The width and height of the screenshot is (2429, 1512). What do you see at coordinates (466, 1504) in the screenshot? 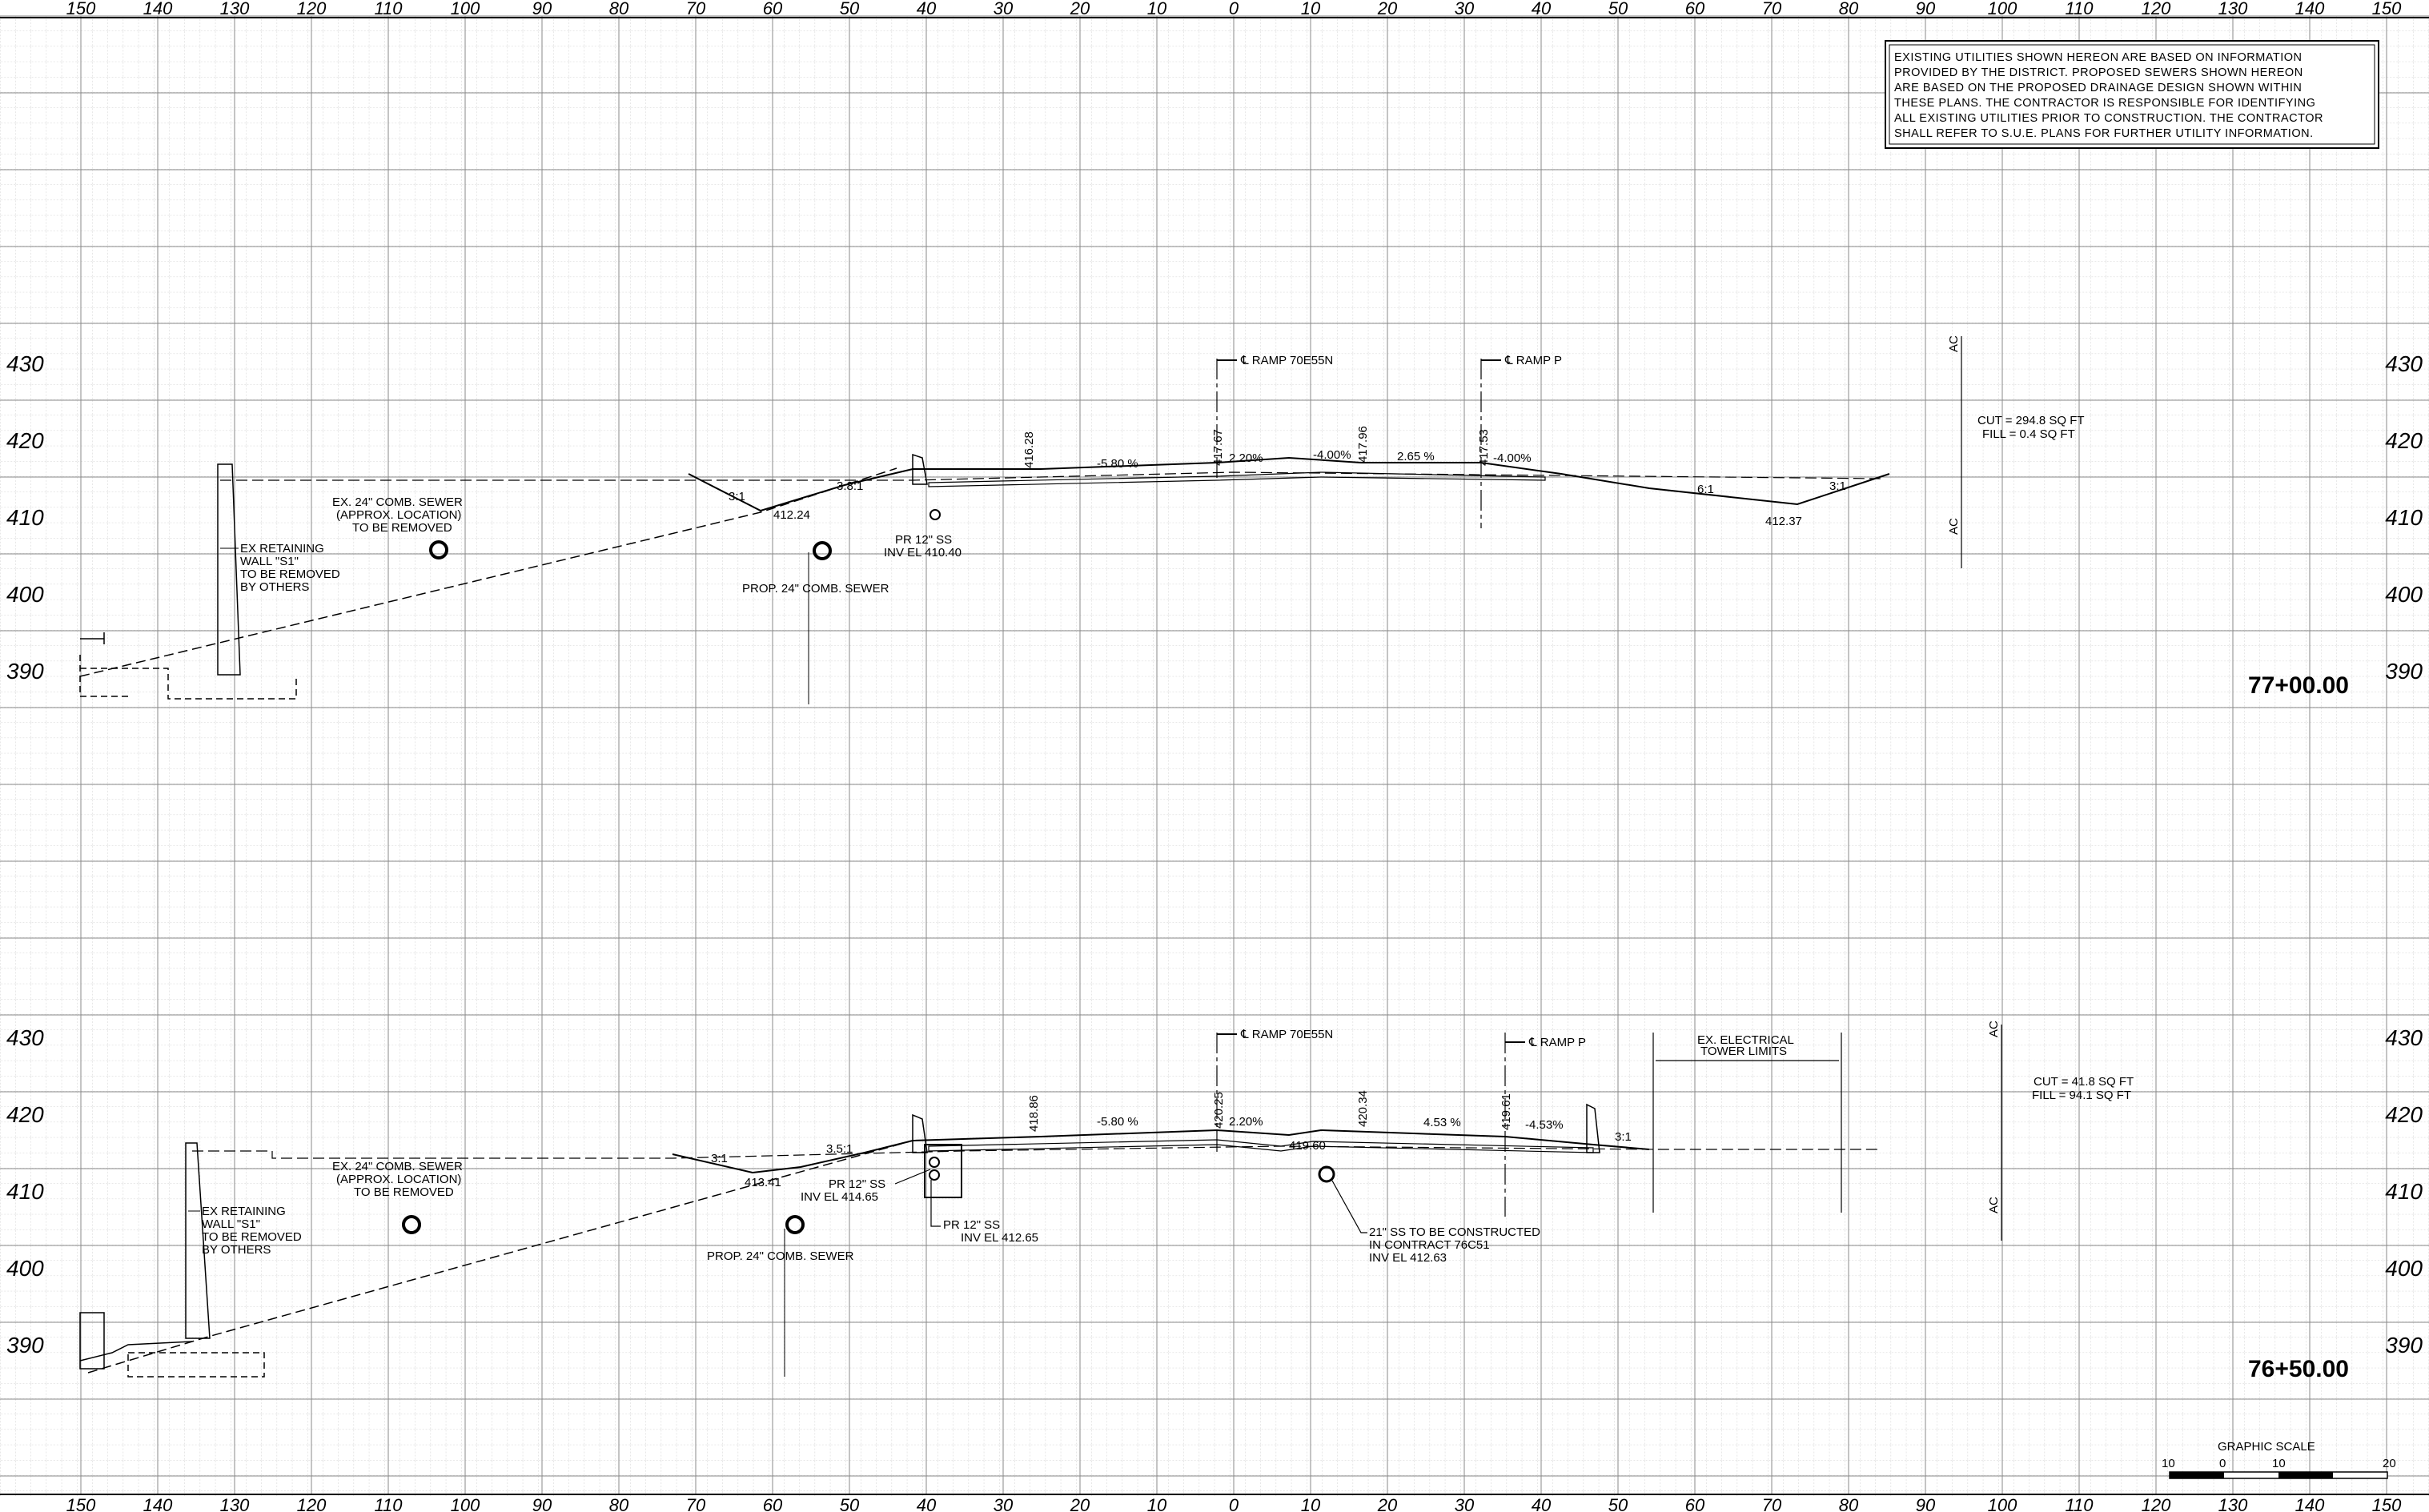
I see `offset-tick-label: 100` at bounding box center [466, 1504].